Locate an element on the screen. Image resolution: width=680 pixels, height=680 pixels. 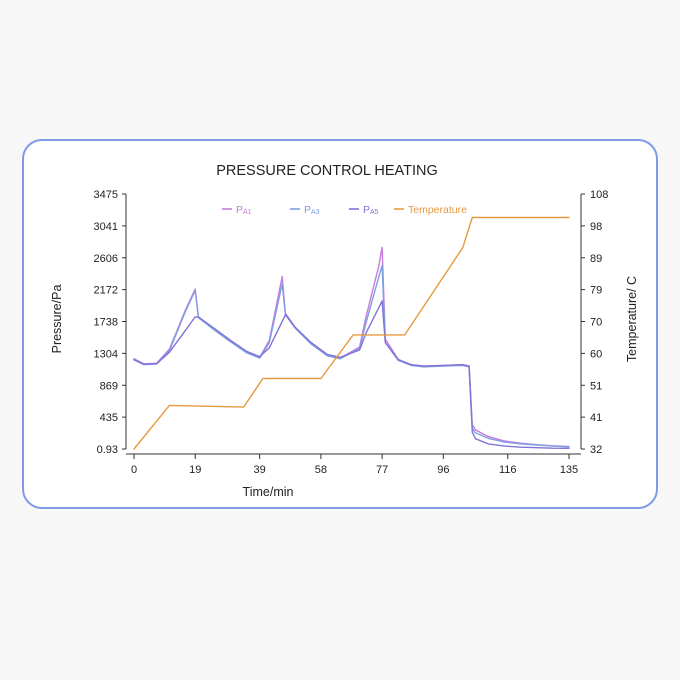
legend-item: PA3 is located at coordinates (305, 210).